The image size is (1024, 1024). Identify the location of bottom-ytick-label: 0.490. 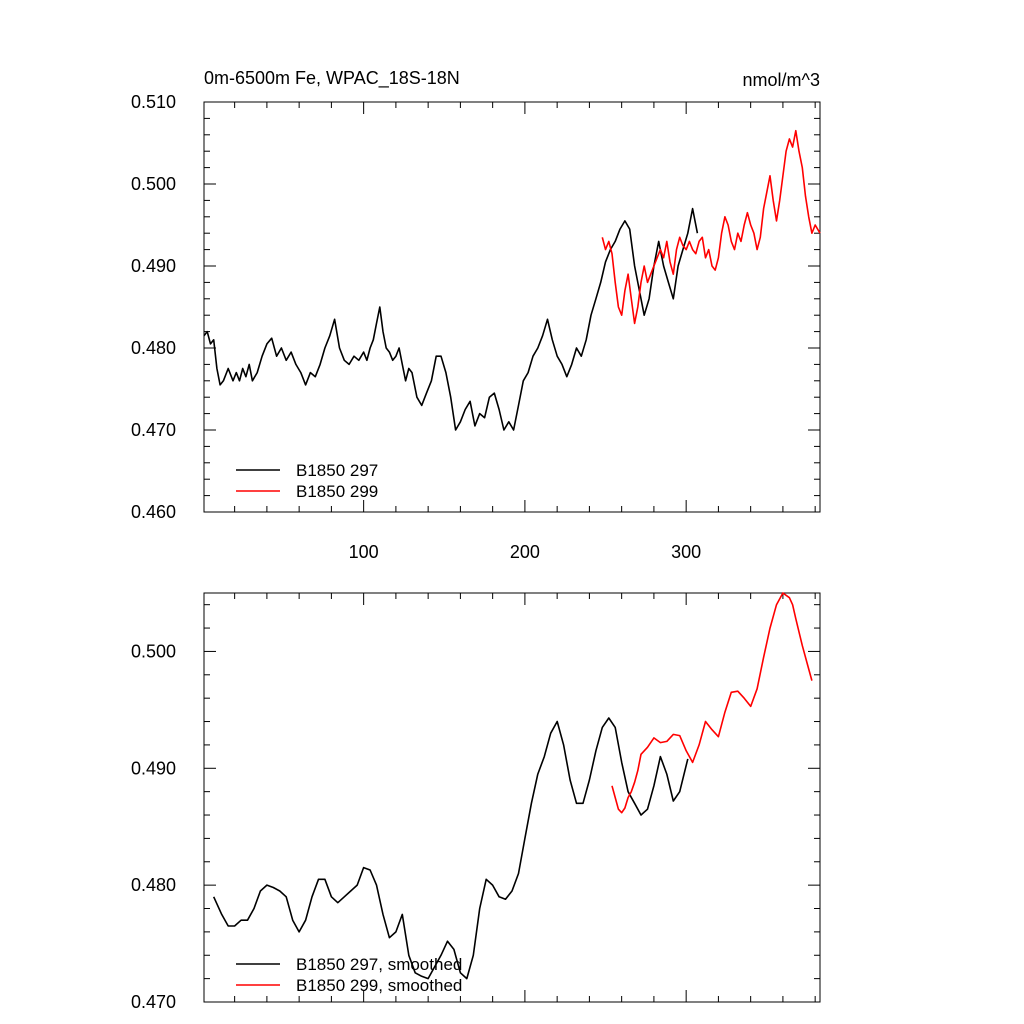
(153, 768).